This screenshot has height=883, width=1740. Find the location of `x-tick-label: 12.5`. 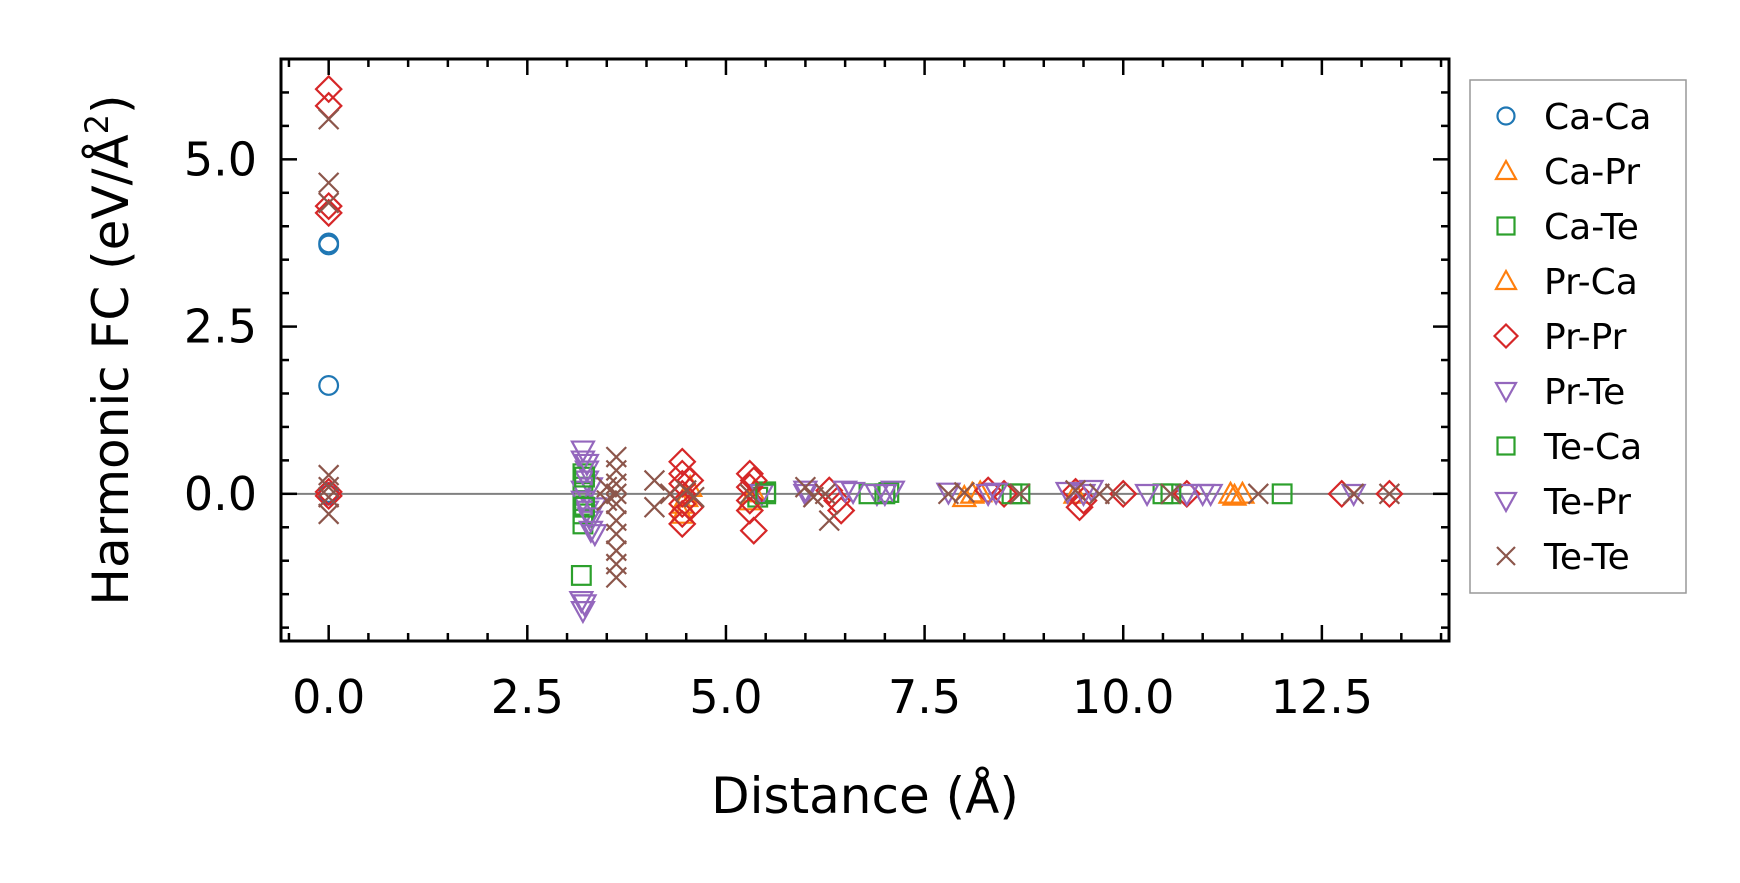

x-tick-label: 12.5 is located at coordinates (1322, 697).